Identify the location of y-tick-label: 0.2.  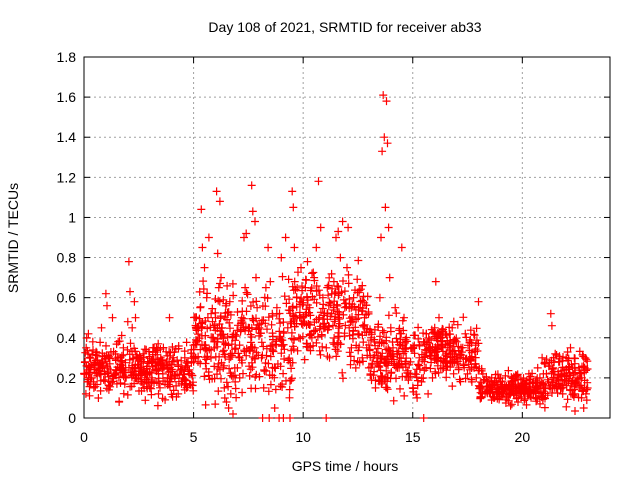
(67, 378).